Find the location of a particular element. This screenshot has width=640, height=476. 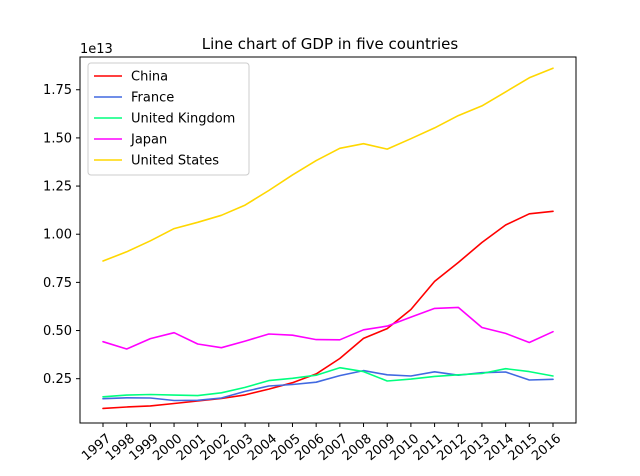

legend-entry: China is located at coordinates (149, 77).